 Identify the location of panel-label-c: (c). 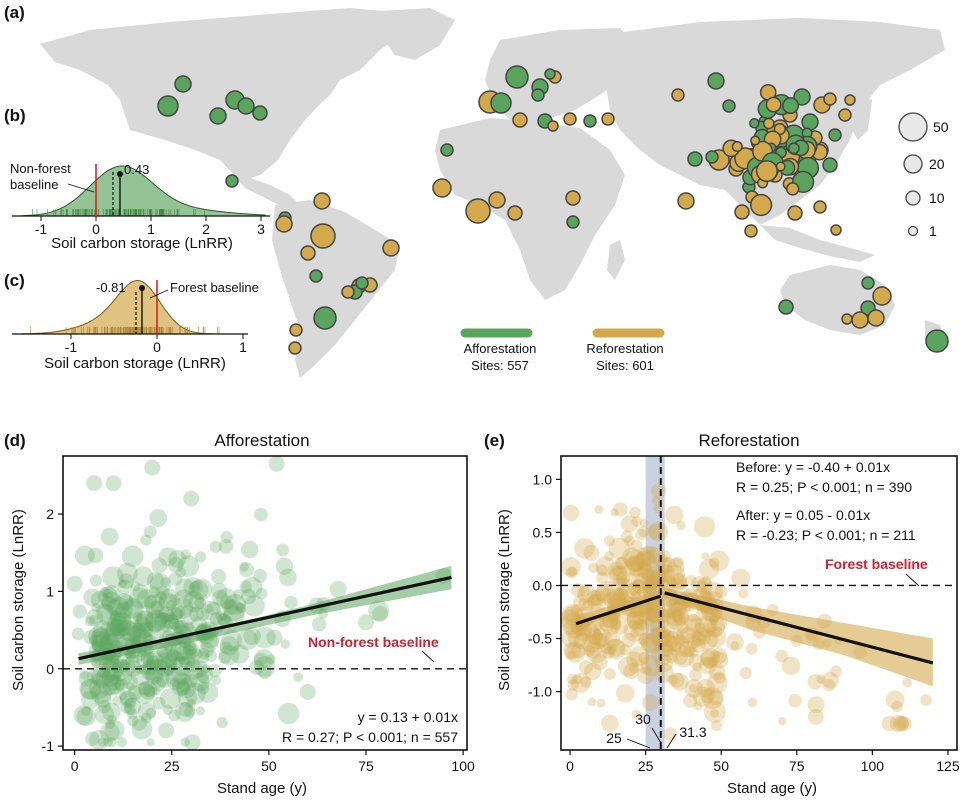
(14, 280).